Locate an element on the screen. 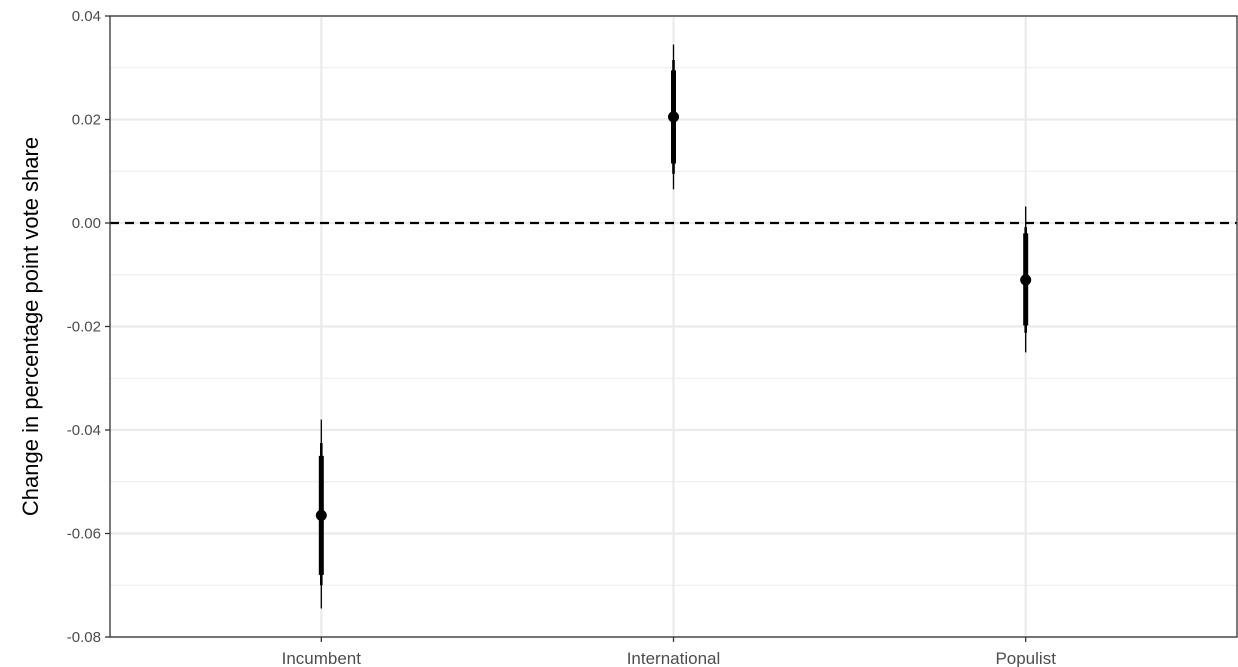  x-tick-label: International is located at coordinates (674, 658).